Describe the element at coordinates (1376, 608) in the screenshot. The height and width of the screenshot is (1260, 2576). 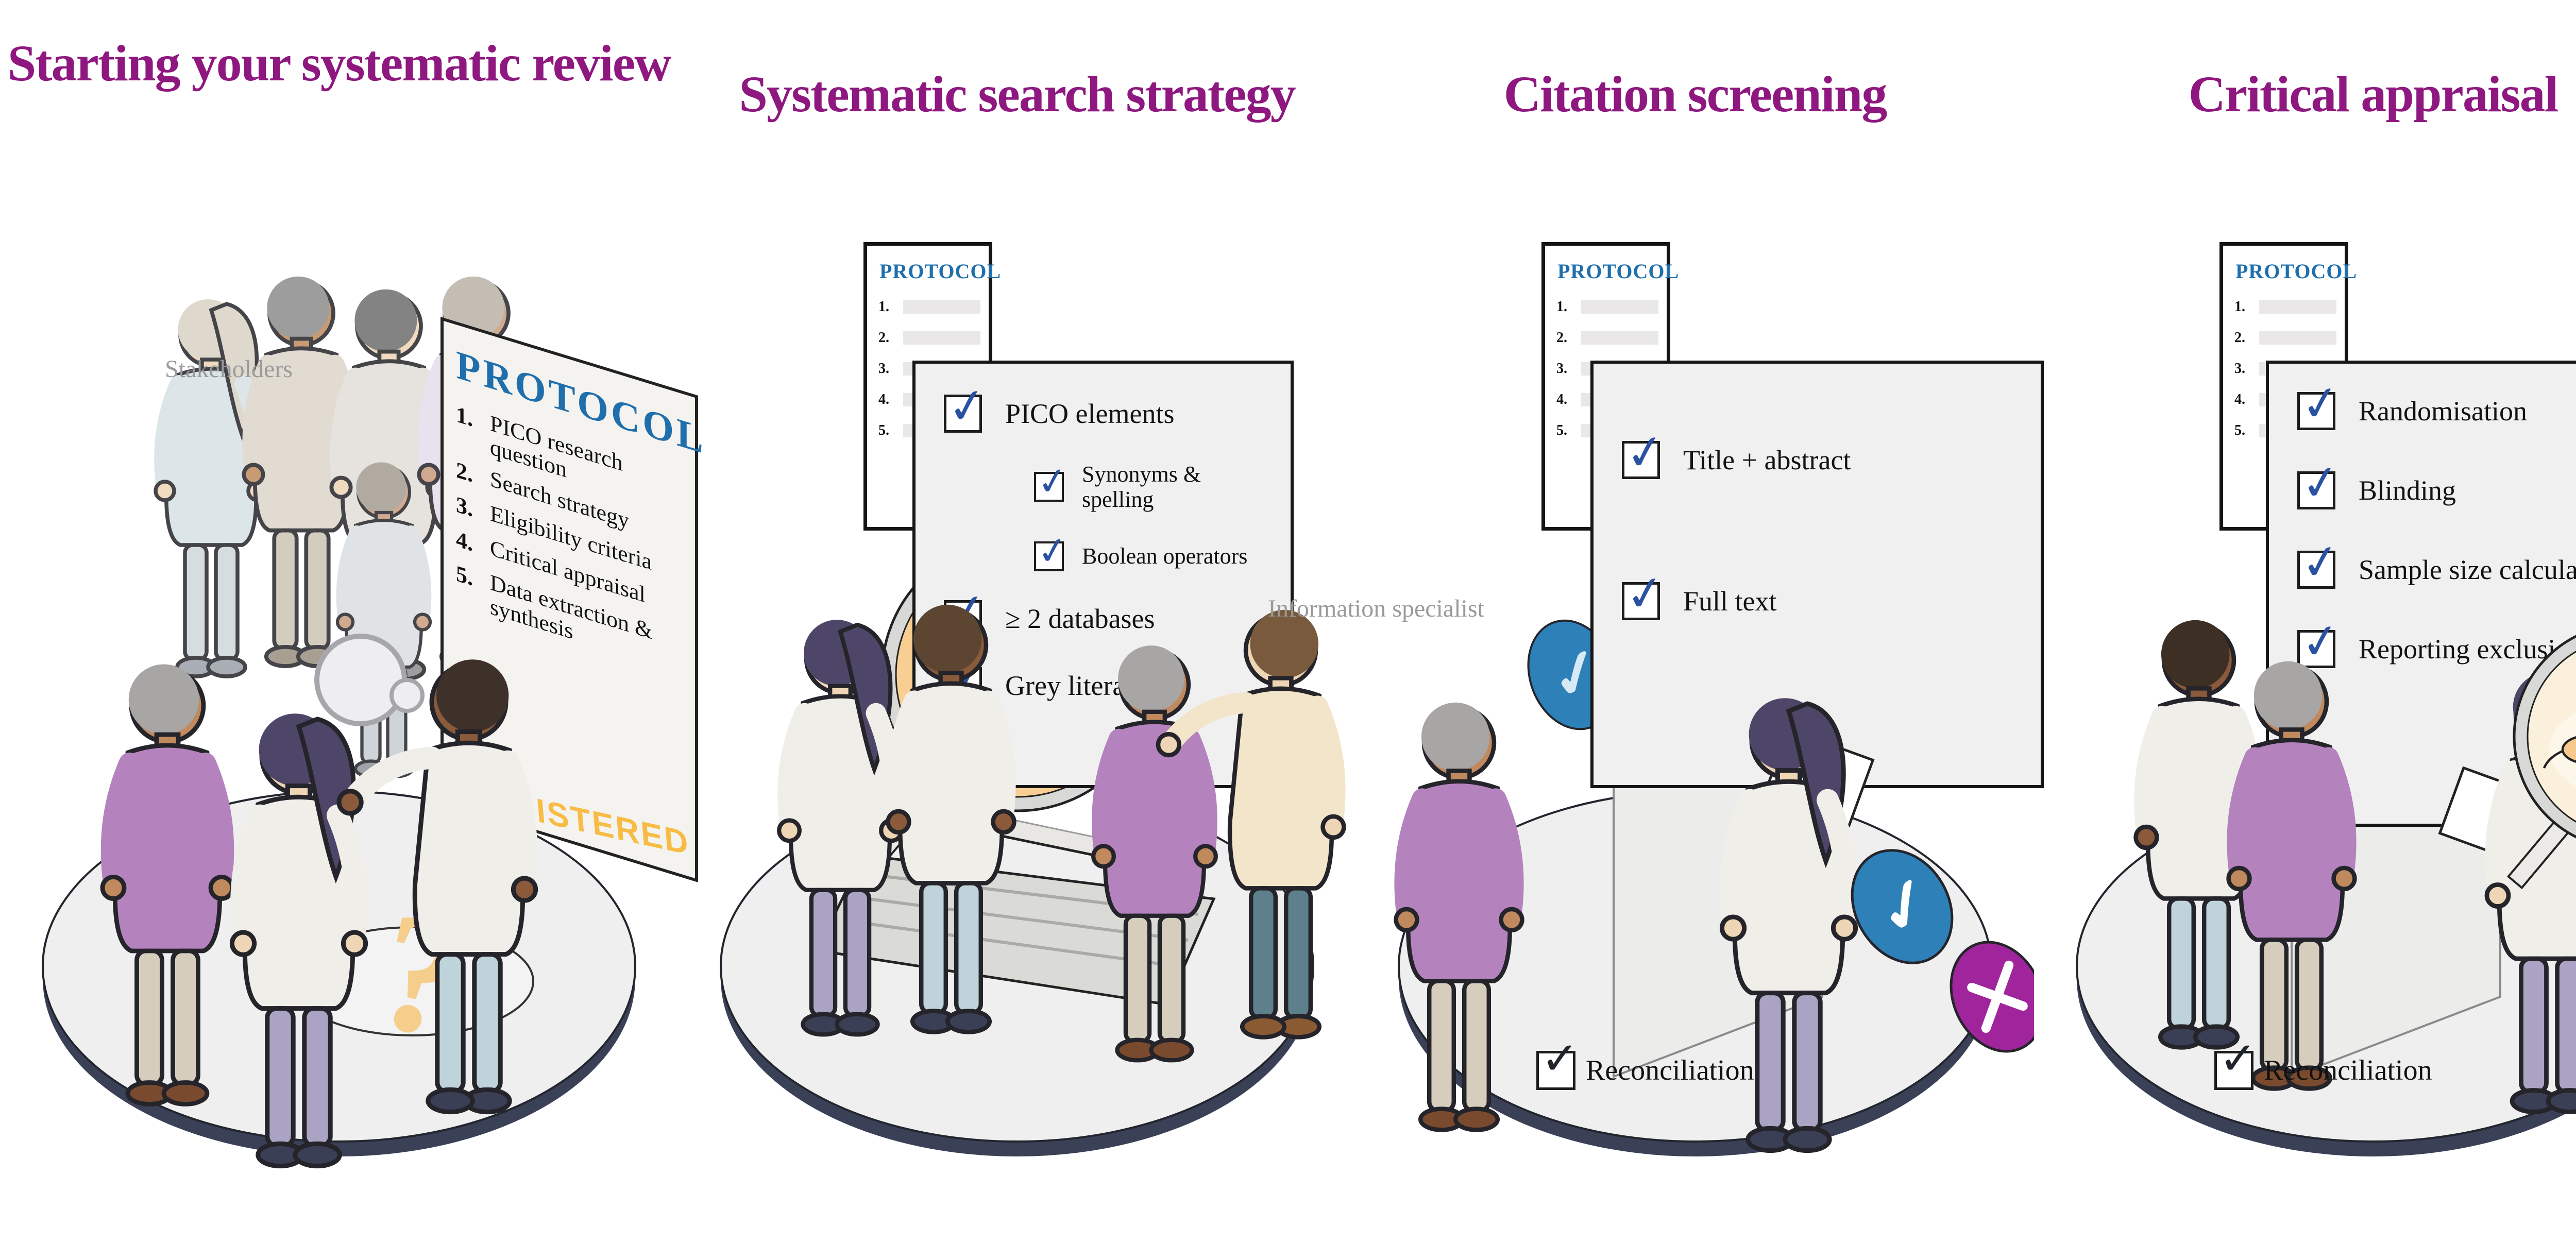
I see `information-specialist-label: Information specialist` at that location.